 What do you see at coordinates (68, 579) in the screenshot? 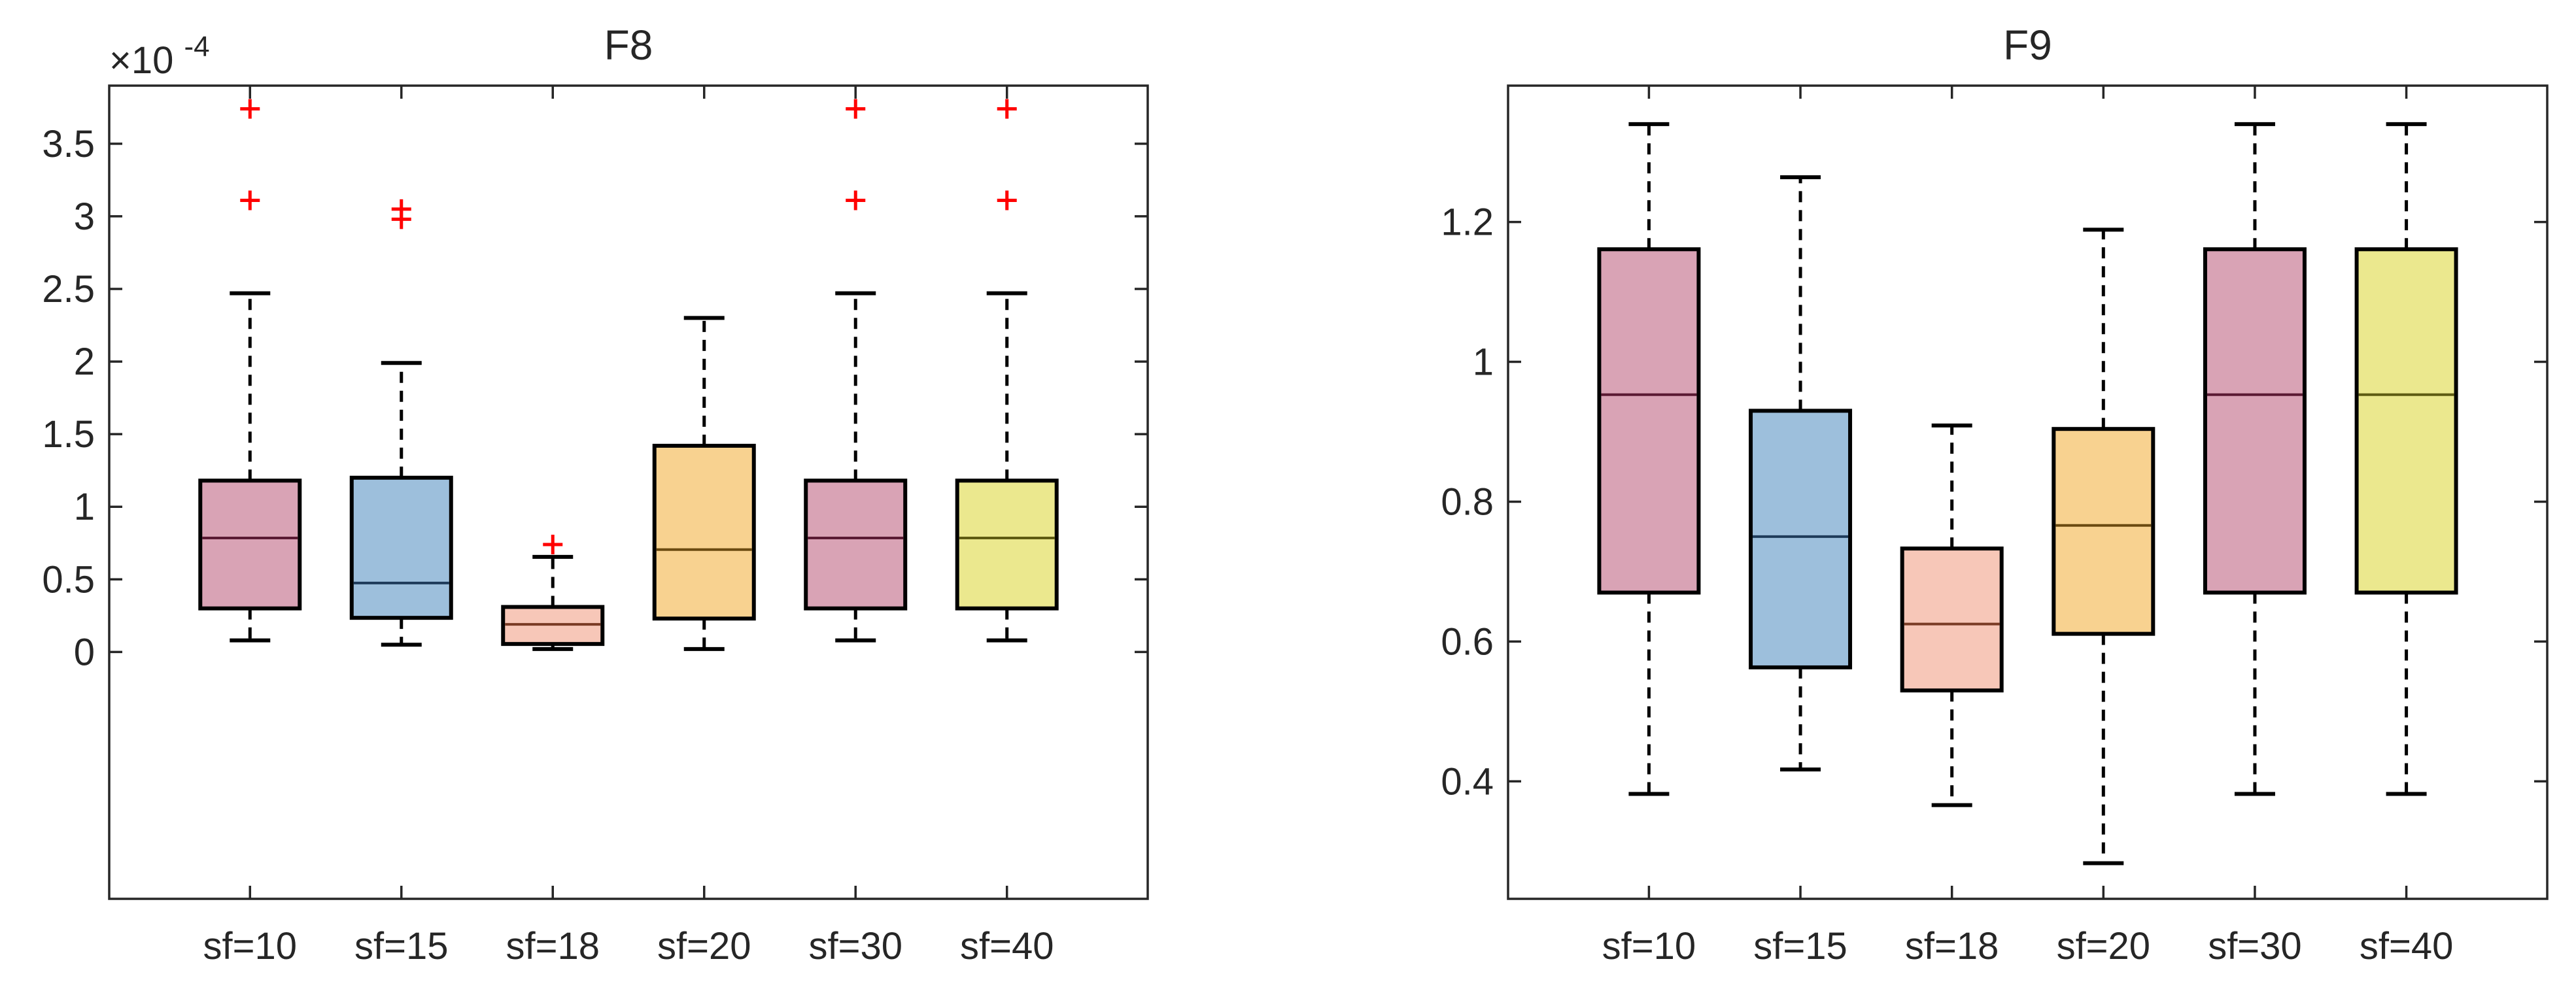
I see `y-tick-label: 0.5` at bounding box center [68, 579].